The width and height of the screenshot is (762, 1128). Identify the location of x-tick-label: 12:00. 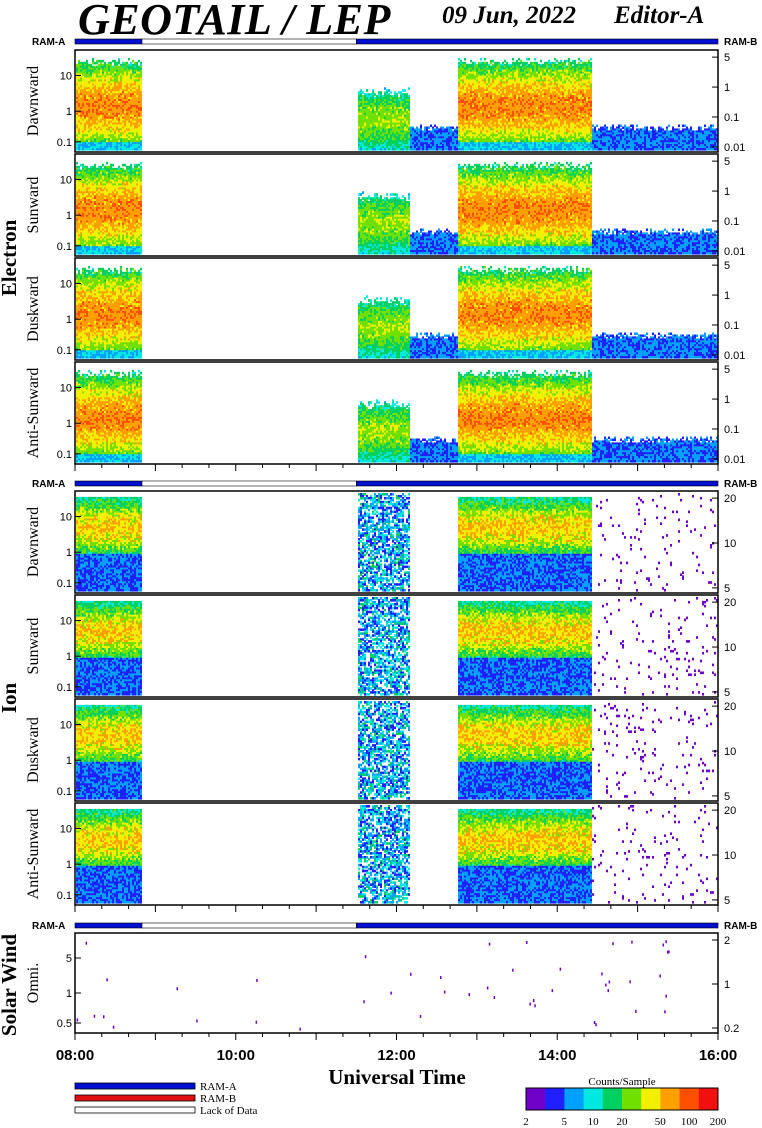
(396, 1055).